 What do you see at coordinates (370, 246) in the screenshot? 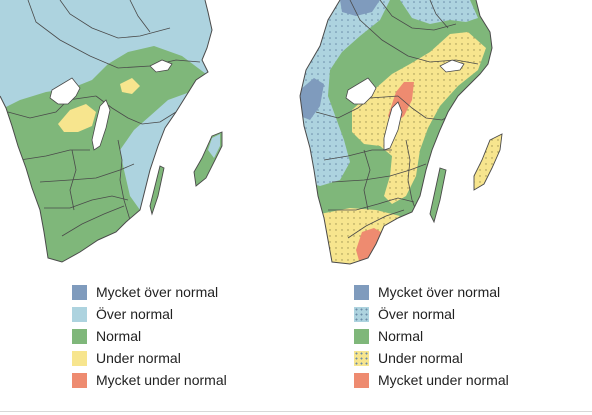
I see `region-mycket-under-normal` at bounding box center [370, 246].